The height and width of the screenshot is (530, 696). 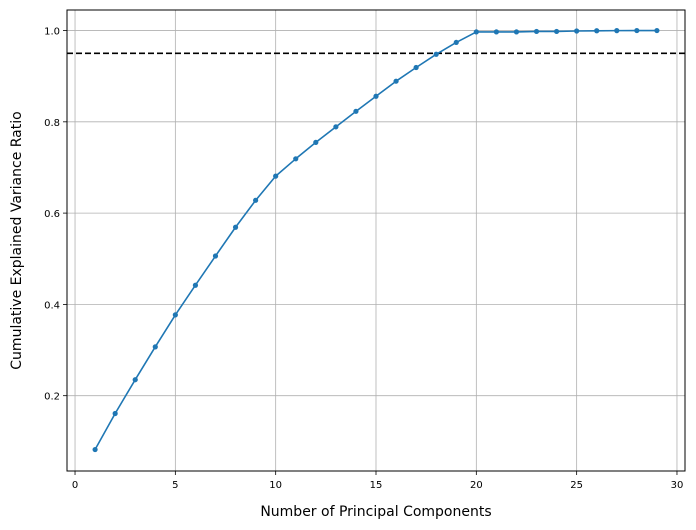 What do you see at coordinates (476, 485) in the screenshot?
I see `x-tick-label: 20` at bounding box center [476, 485].